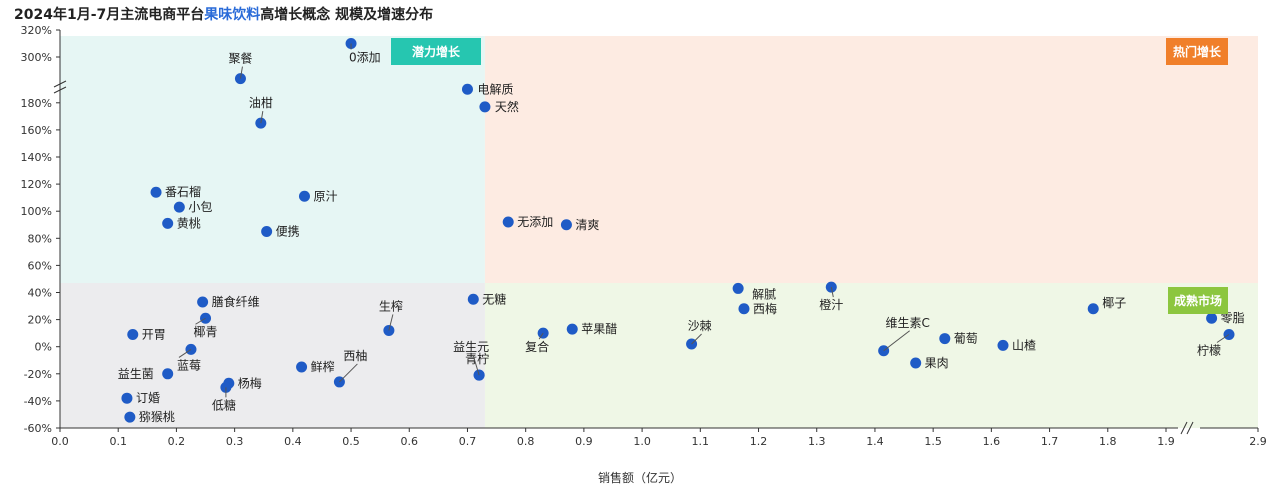  Describe the element at coordinates (323, 366) in the screenshot. I see `point-label: 鲜榨` at that location.